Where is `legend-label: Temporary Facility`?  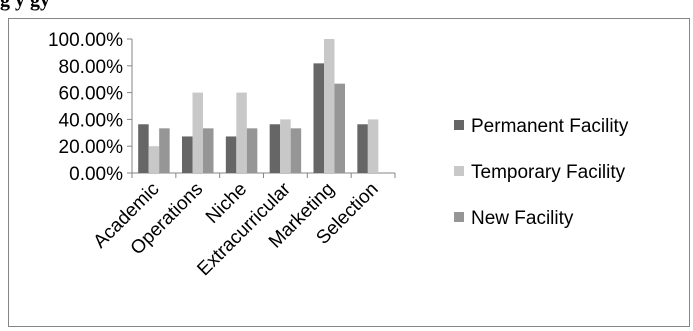
legend-label: Temporary Facility is located at coordinates (548, 172).